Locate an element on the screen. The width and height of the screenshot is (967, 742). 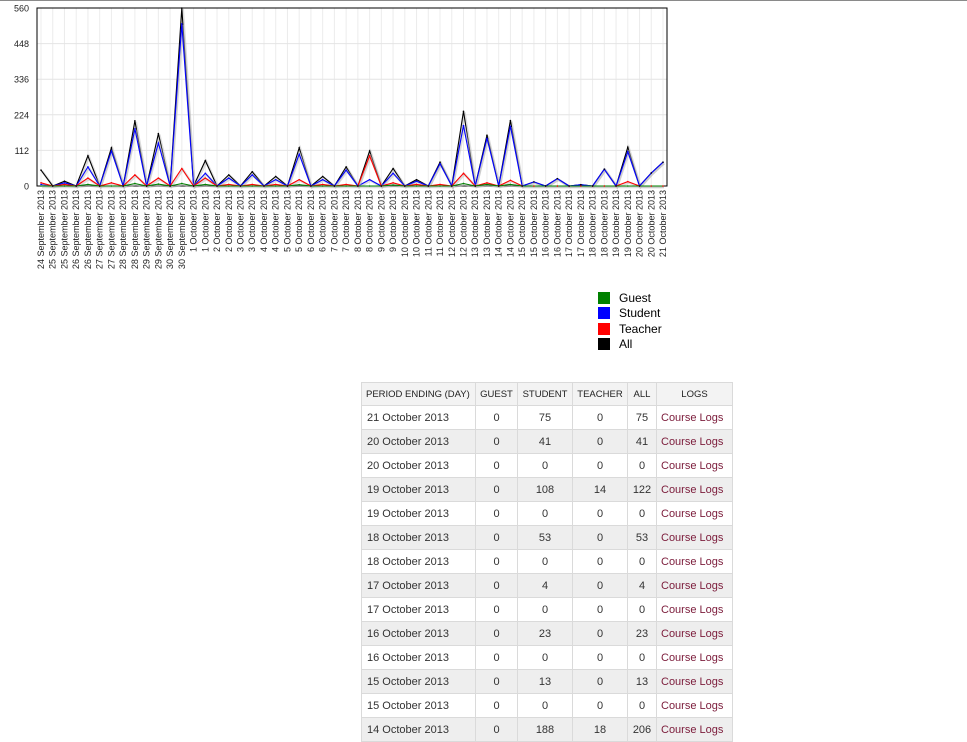
table-row: 16 October 2013 0 0 0 0 Course Logs is located at coordinates (547, 657).